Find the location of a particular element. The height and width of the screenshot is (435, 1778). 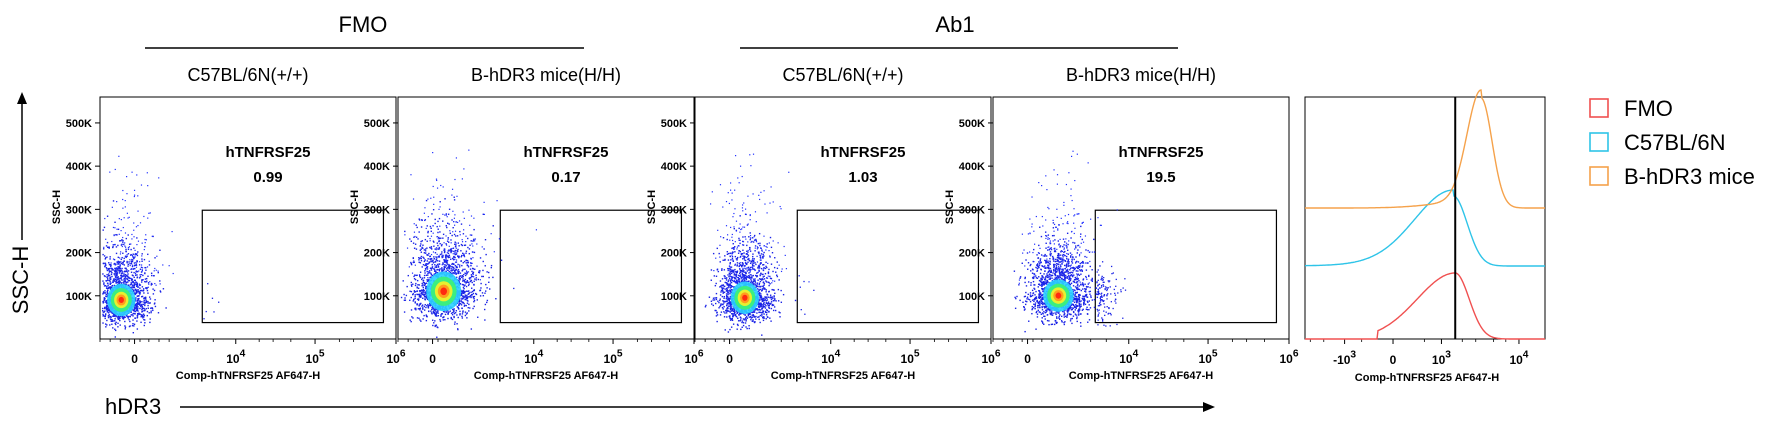

plot-frame is located at coordinates (546, 218).